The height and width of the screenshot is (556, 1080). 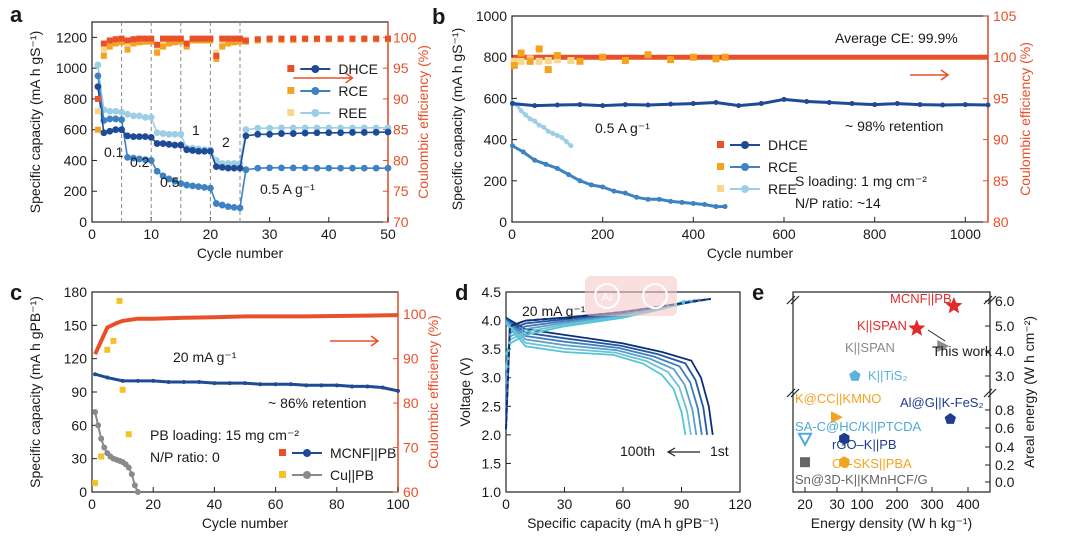 I want to click on y-tick-label: 1200, so click(x=71, y=37).